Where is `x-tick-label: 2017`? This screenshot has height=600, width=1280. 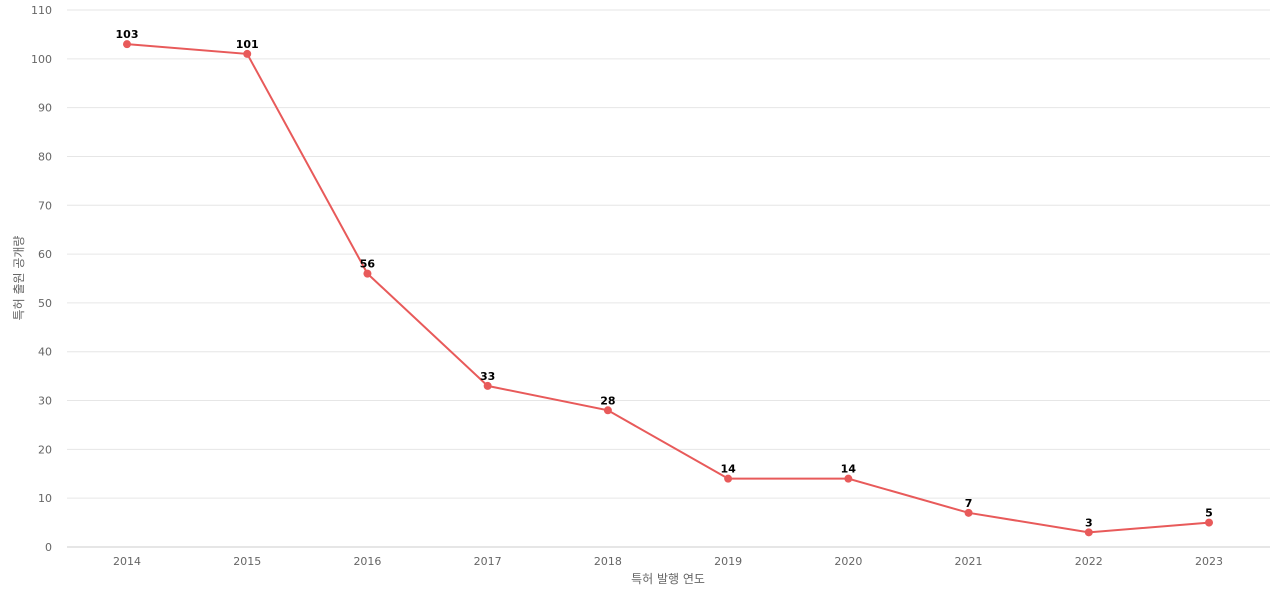
x-tick-label: 2017 is located at coordinates (488, 561).